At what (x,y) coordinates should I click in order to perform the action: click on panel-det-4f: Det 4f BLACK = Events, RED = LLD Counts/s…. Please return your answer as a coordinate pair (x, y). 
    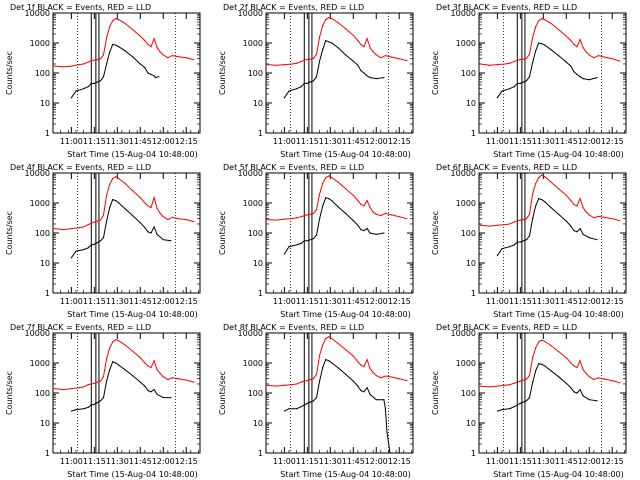
    Looking at the image, I should click on (106, 240).